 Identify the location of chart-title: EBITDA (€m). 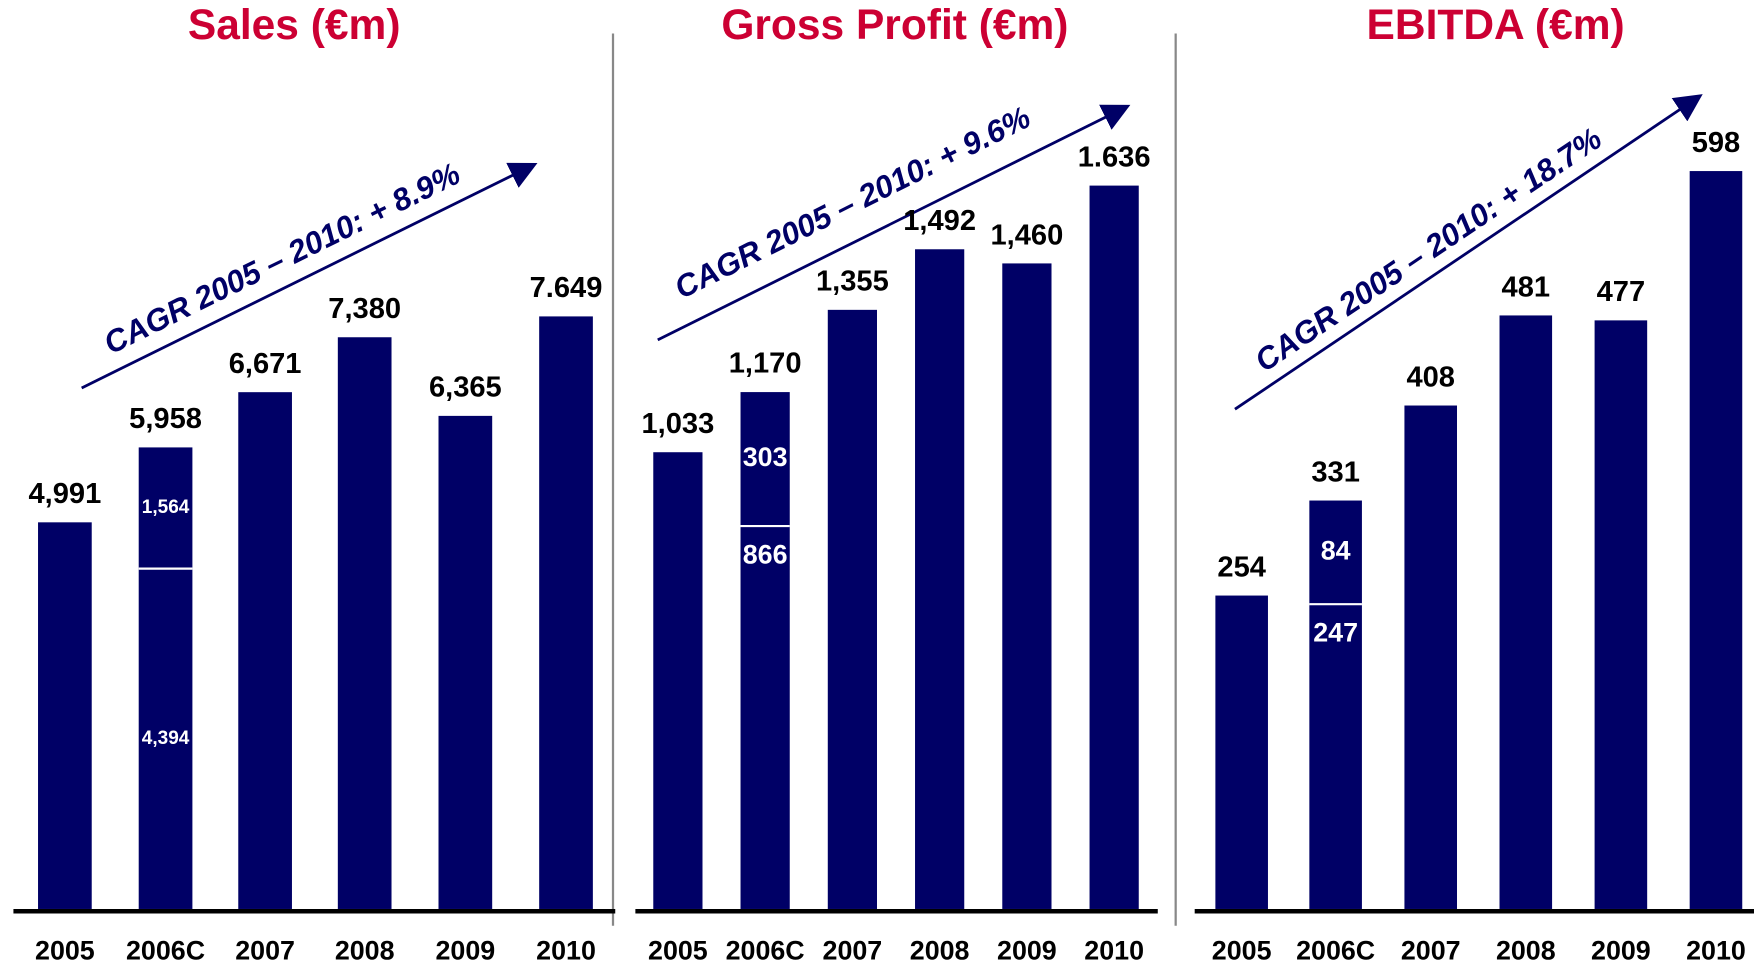
(1496, 25).